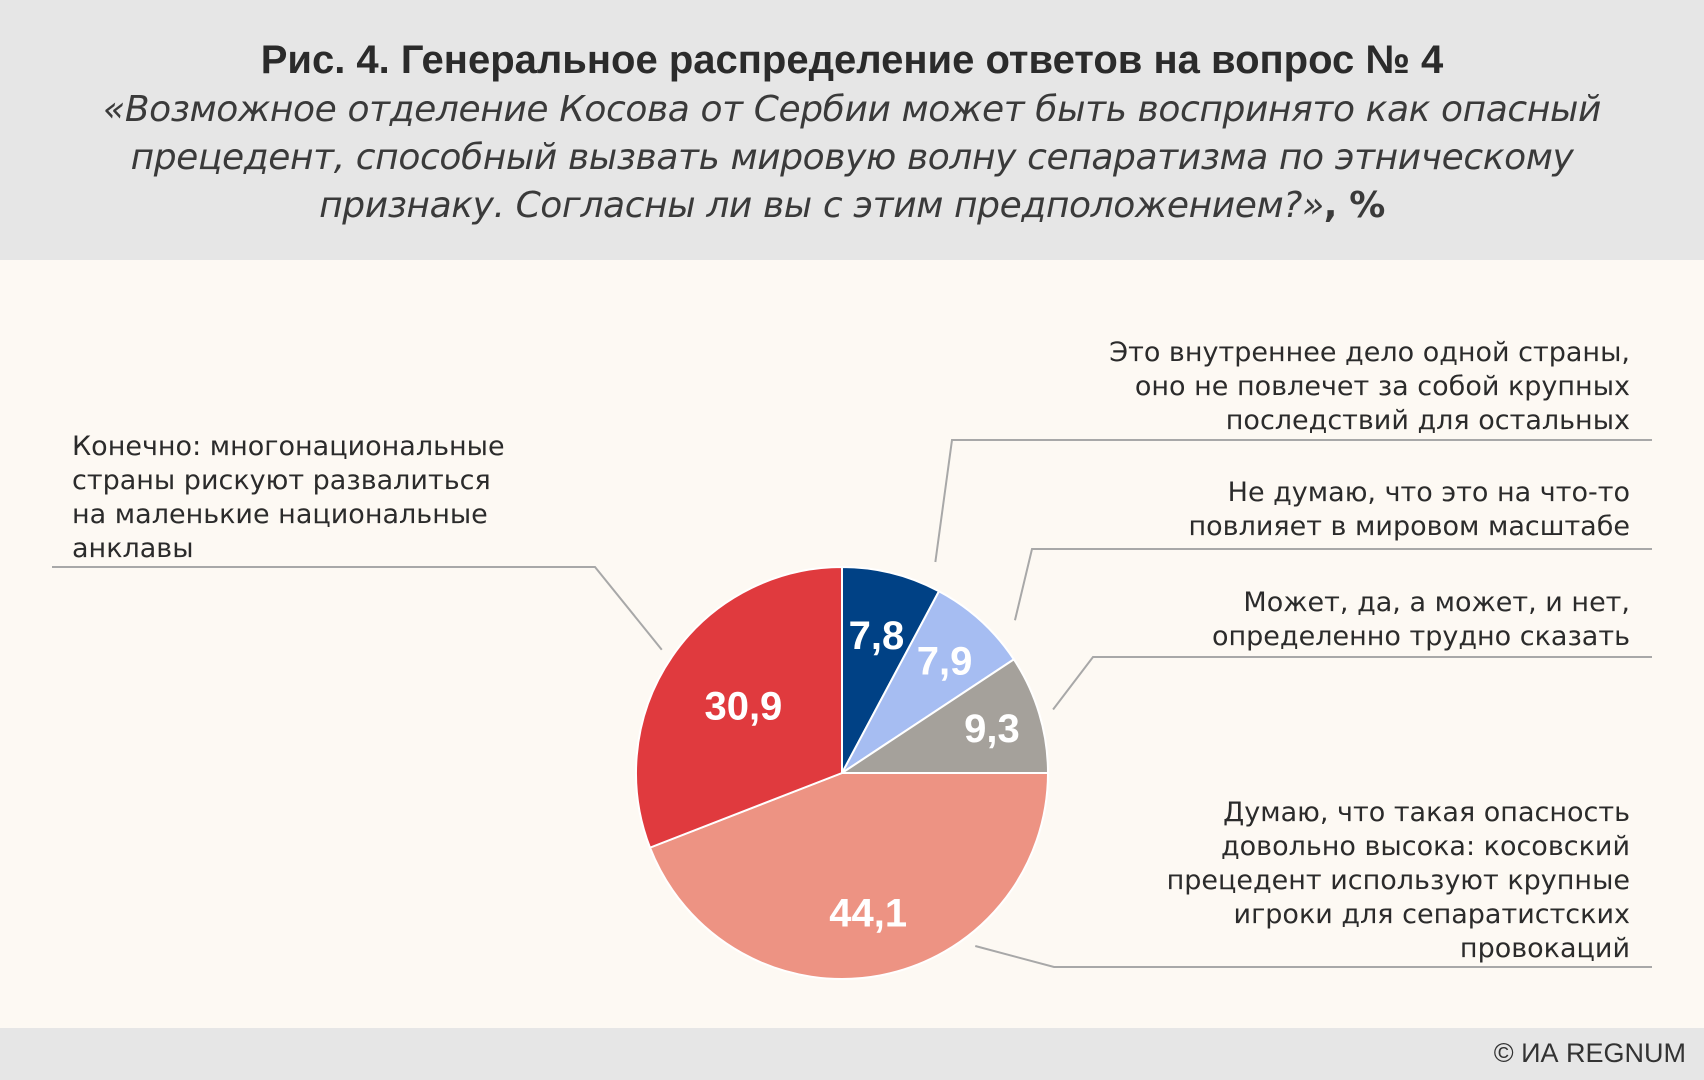  Describe the element at coordinates (1589, 1053) in the screenshot. I see `source-credit: © ИА REGNUM` at that location.